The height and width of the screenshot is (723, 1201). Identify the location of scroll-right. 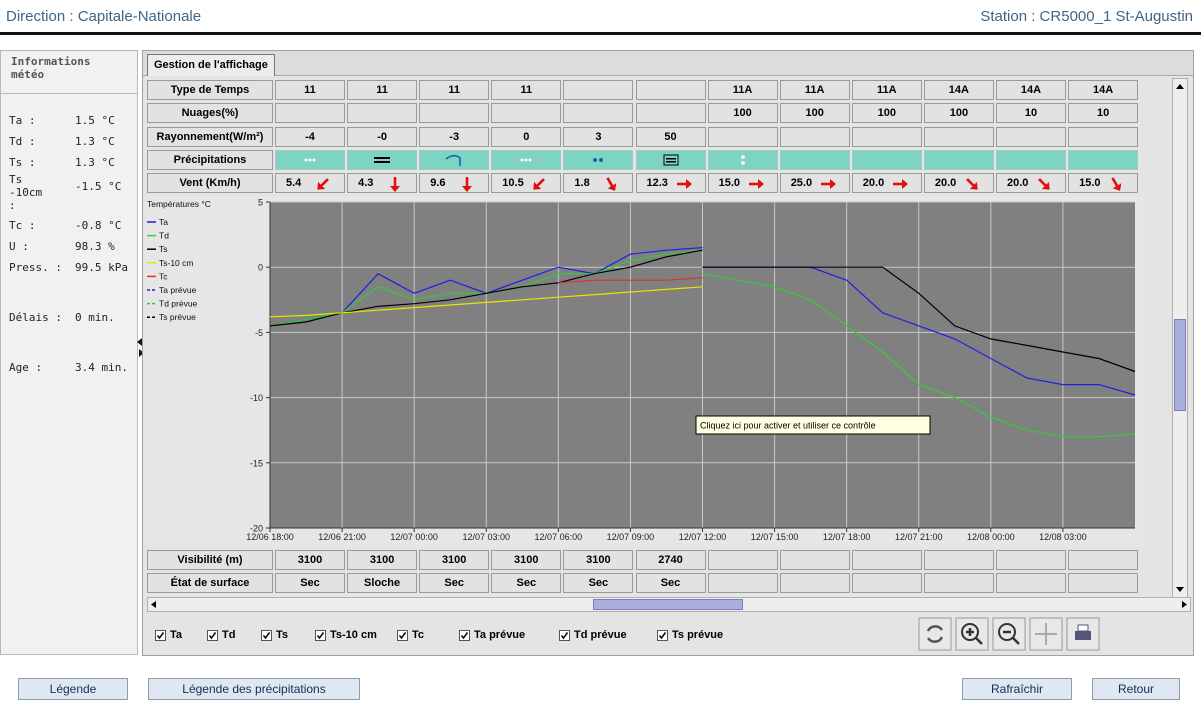
(1184, 604).